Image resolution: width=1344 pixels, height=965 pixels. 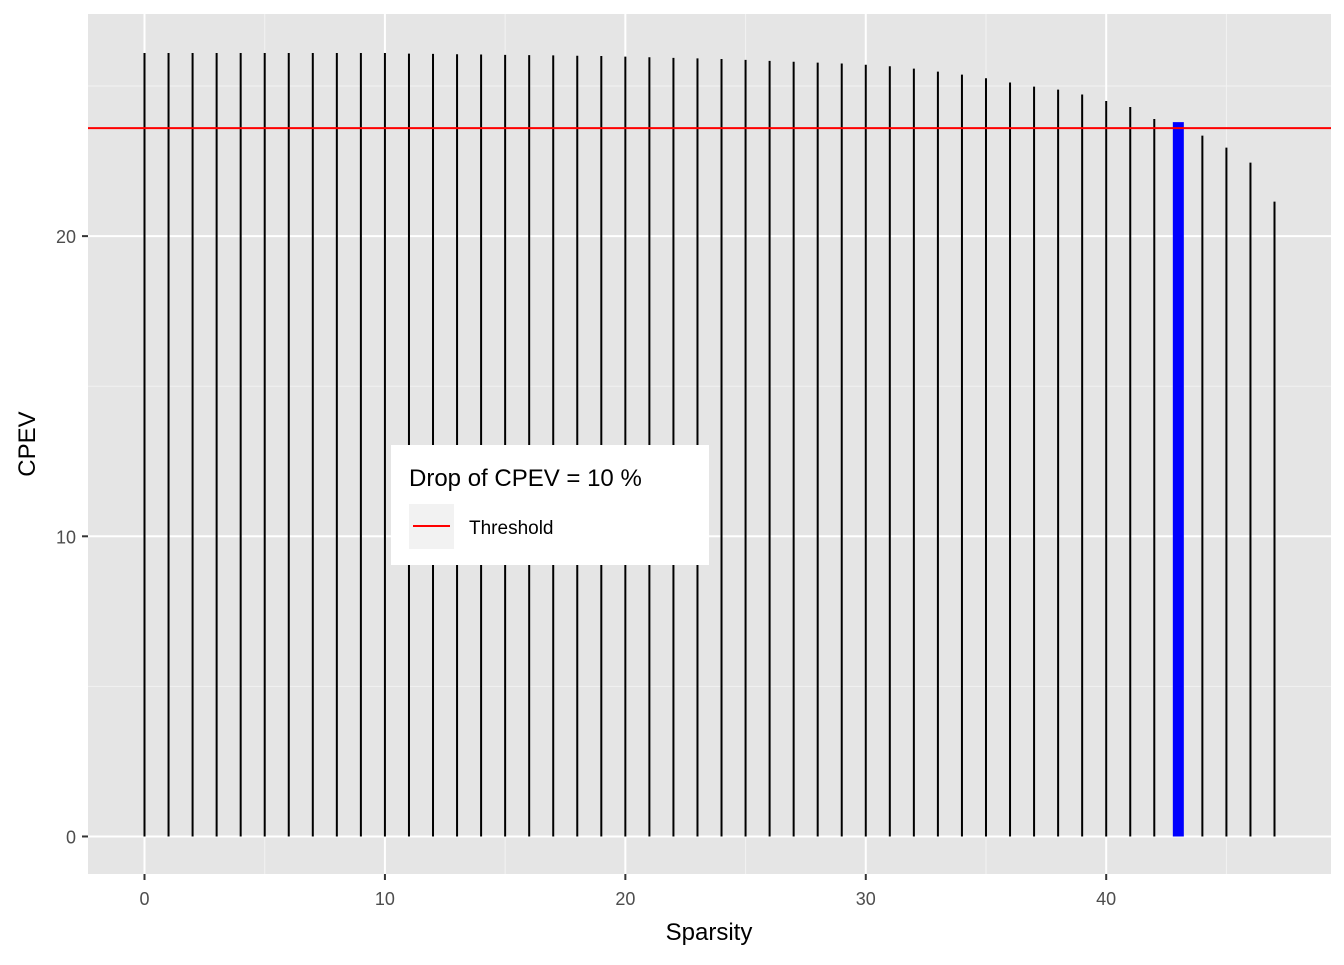 I want to click on x-tick-label: 30, so click(x=866, y=899).